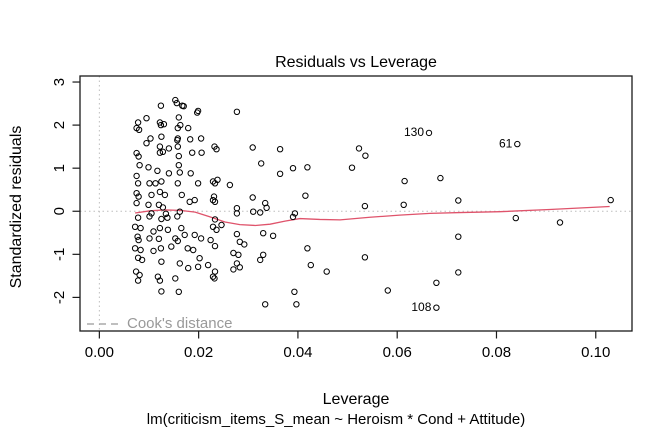  Describe the element at coordinates (595, 352) in the screenshot. I see `x-tick-label: 0.10` at that location.